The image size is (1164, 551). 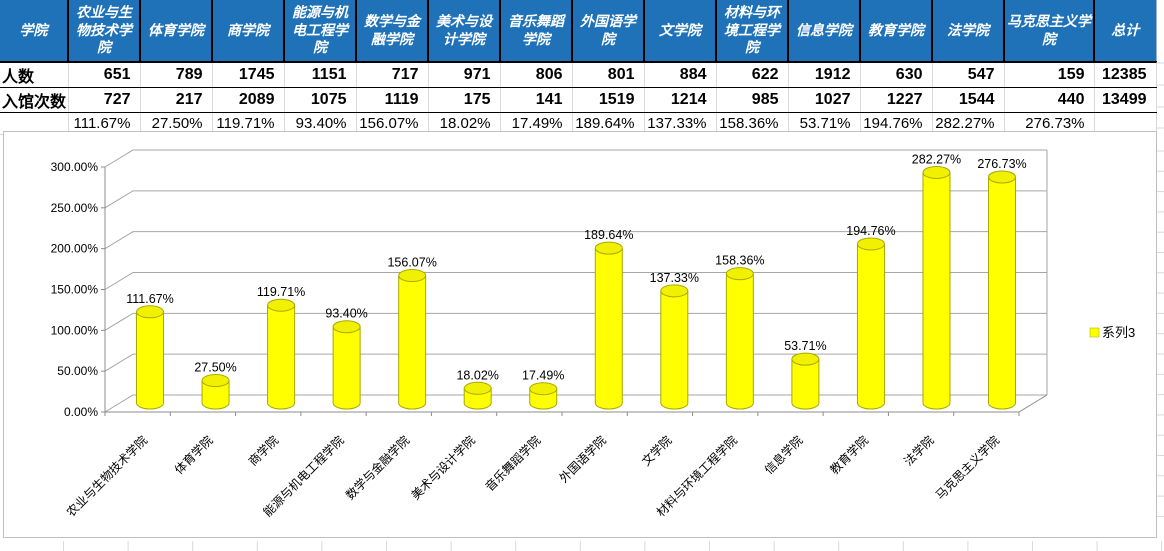 I want to click on data-label: 156.07%, so click(x=411, y=263).